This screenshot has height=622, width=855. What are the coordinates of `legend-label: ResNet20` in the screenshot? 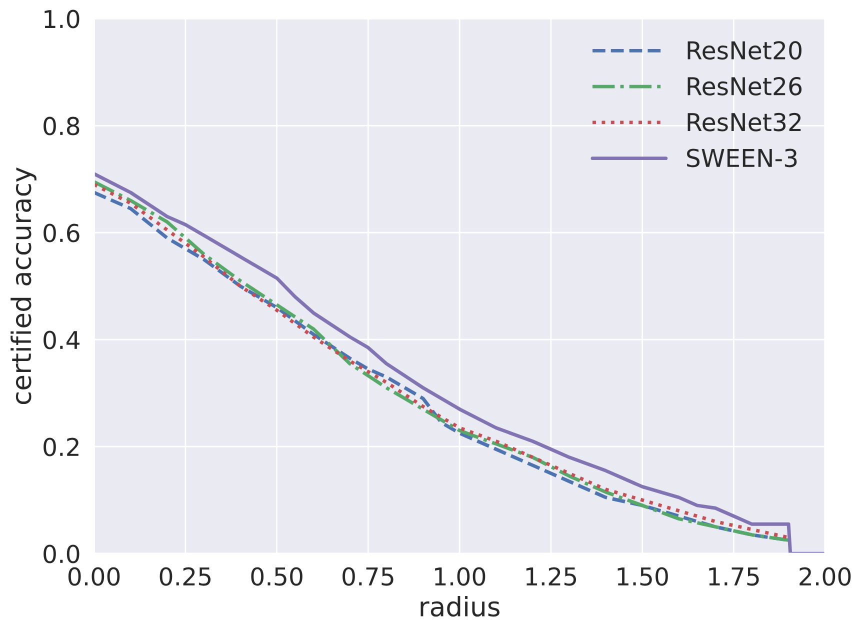 It's located at (745, 50).